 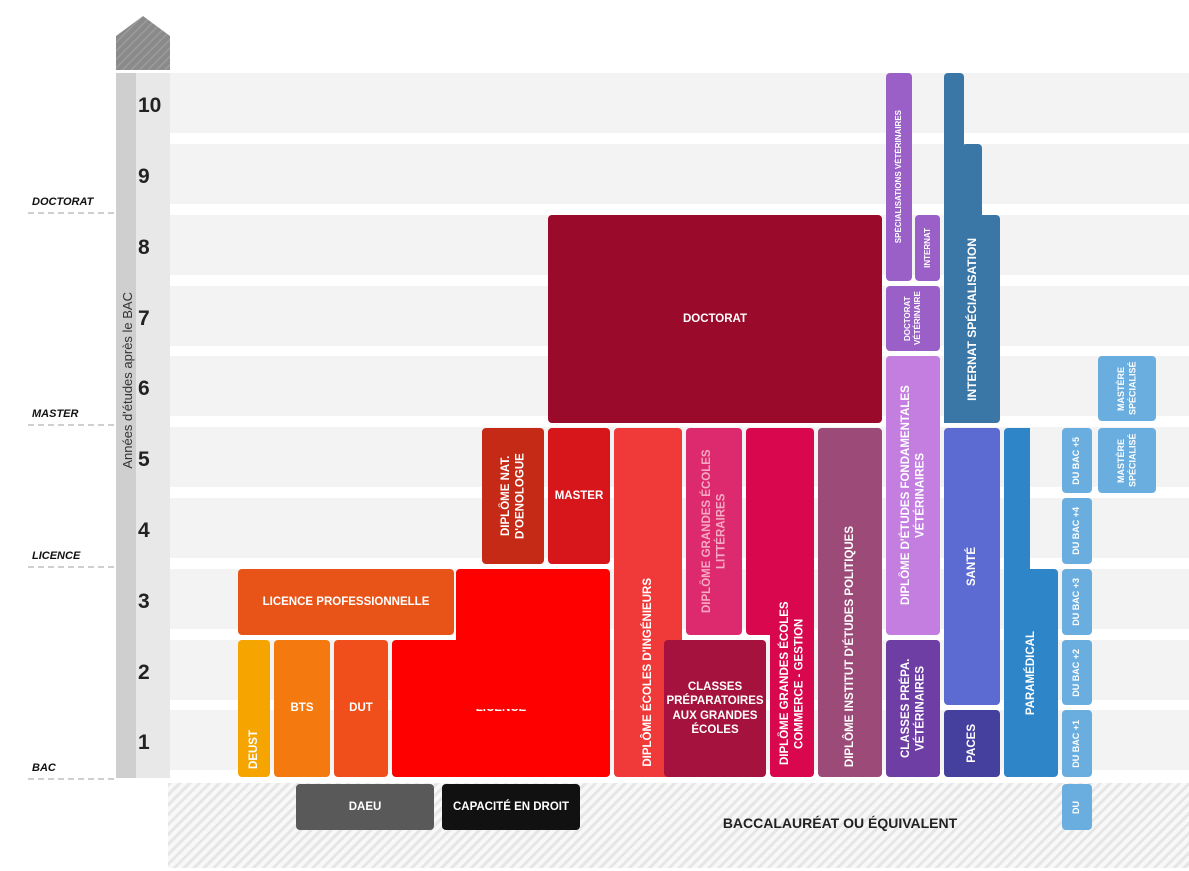 I want to click on oenologue-block: DIPLÔME NAT. D'OENOLOGUE, so click(x=513, y=496).